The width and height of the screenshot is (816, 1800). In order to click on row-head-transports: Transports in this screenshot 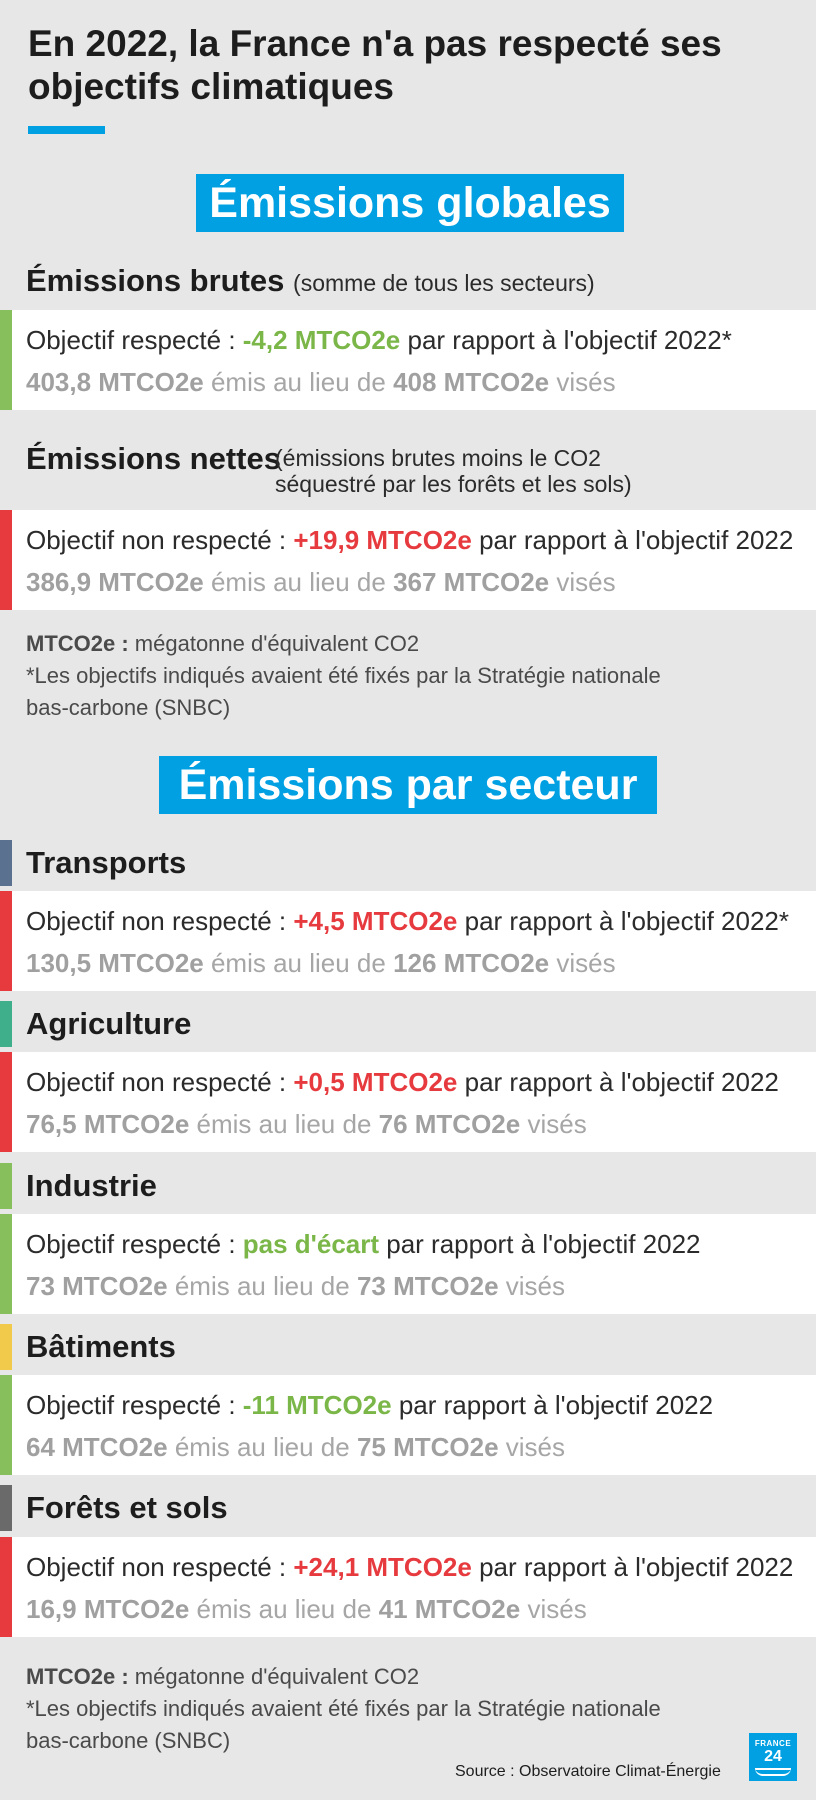, I will do `click(408, 863)`.